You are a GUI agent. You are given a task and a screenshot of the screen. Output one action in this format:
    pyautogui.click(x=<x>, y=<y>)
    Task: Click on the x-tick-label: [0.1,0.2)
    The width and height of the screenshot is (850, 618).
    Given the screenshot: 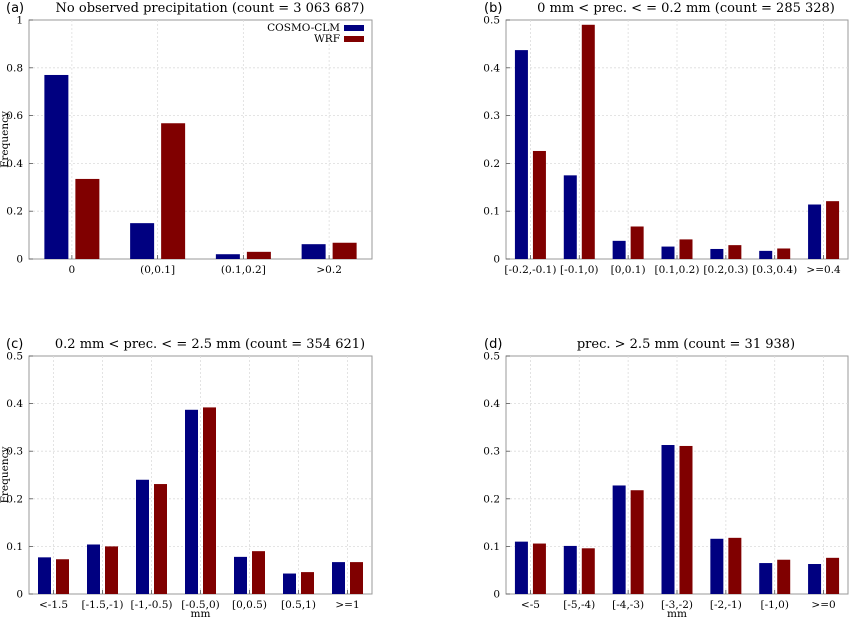 What is the action you would take?
    pyautogui.click(x=677, y=270)
    